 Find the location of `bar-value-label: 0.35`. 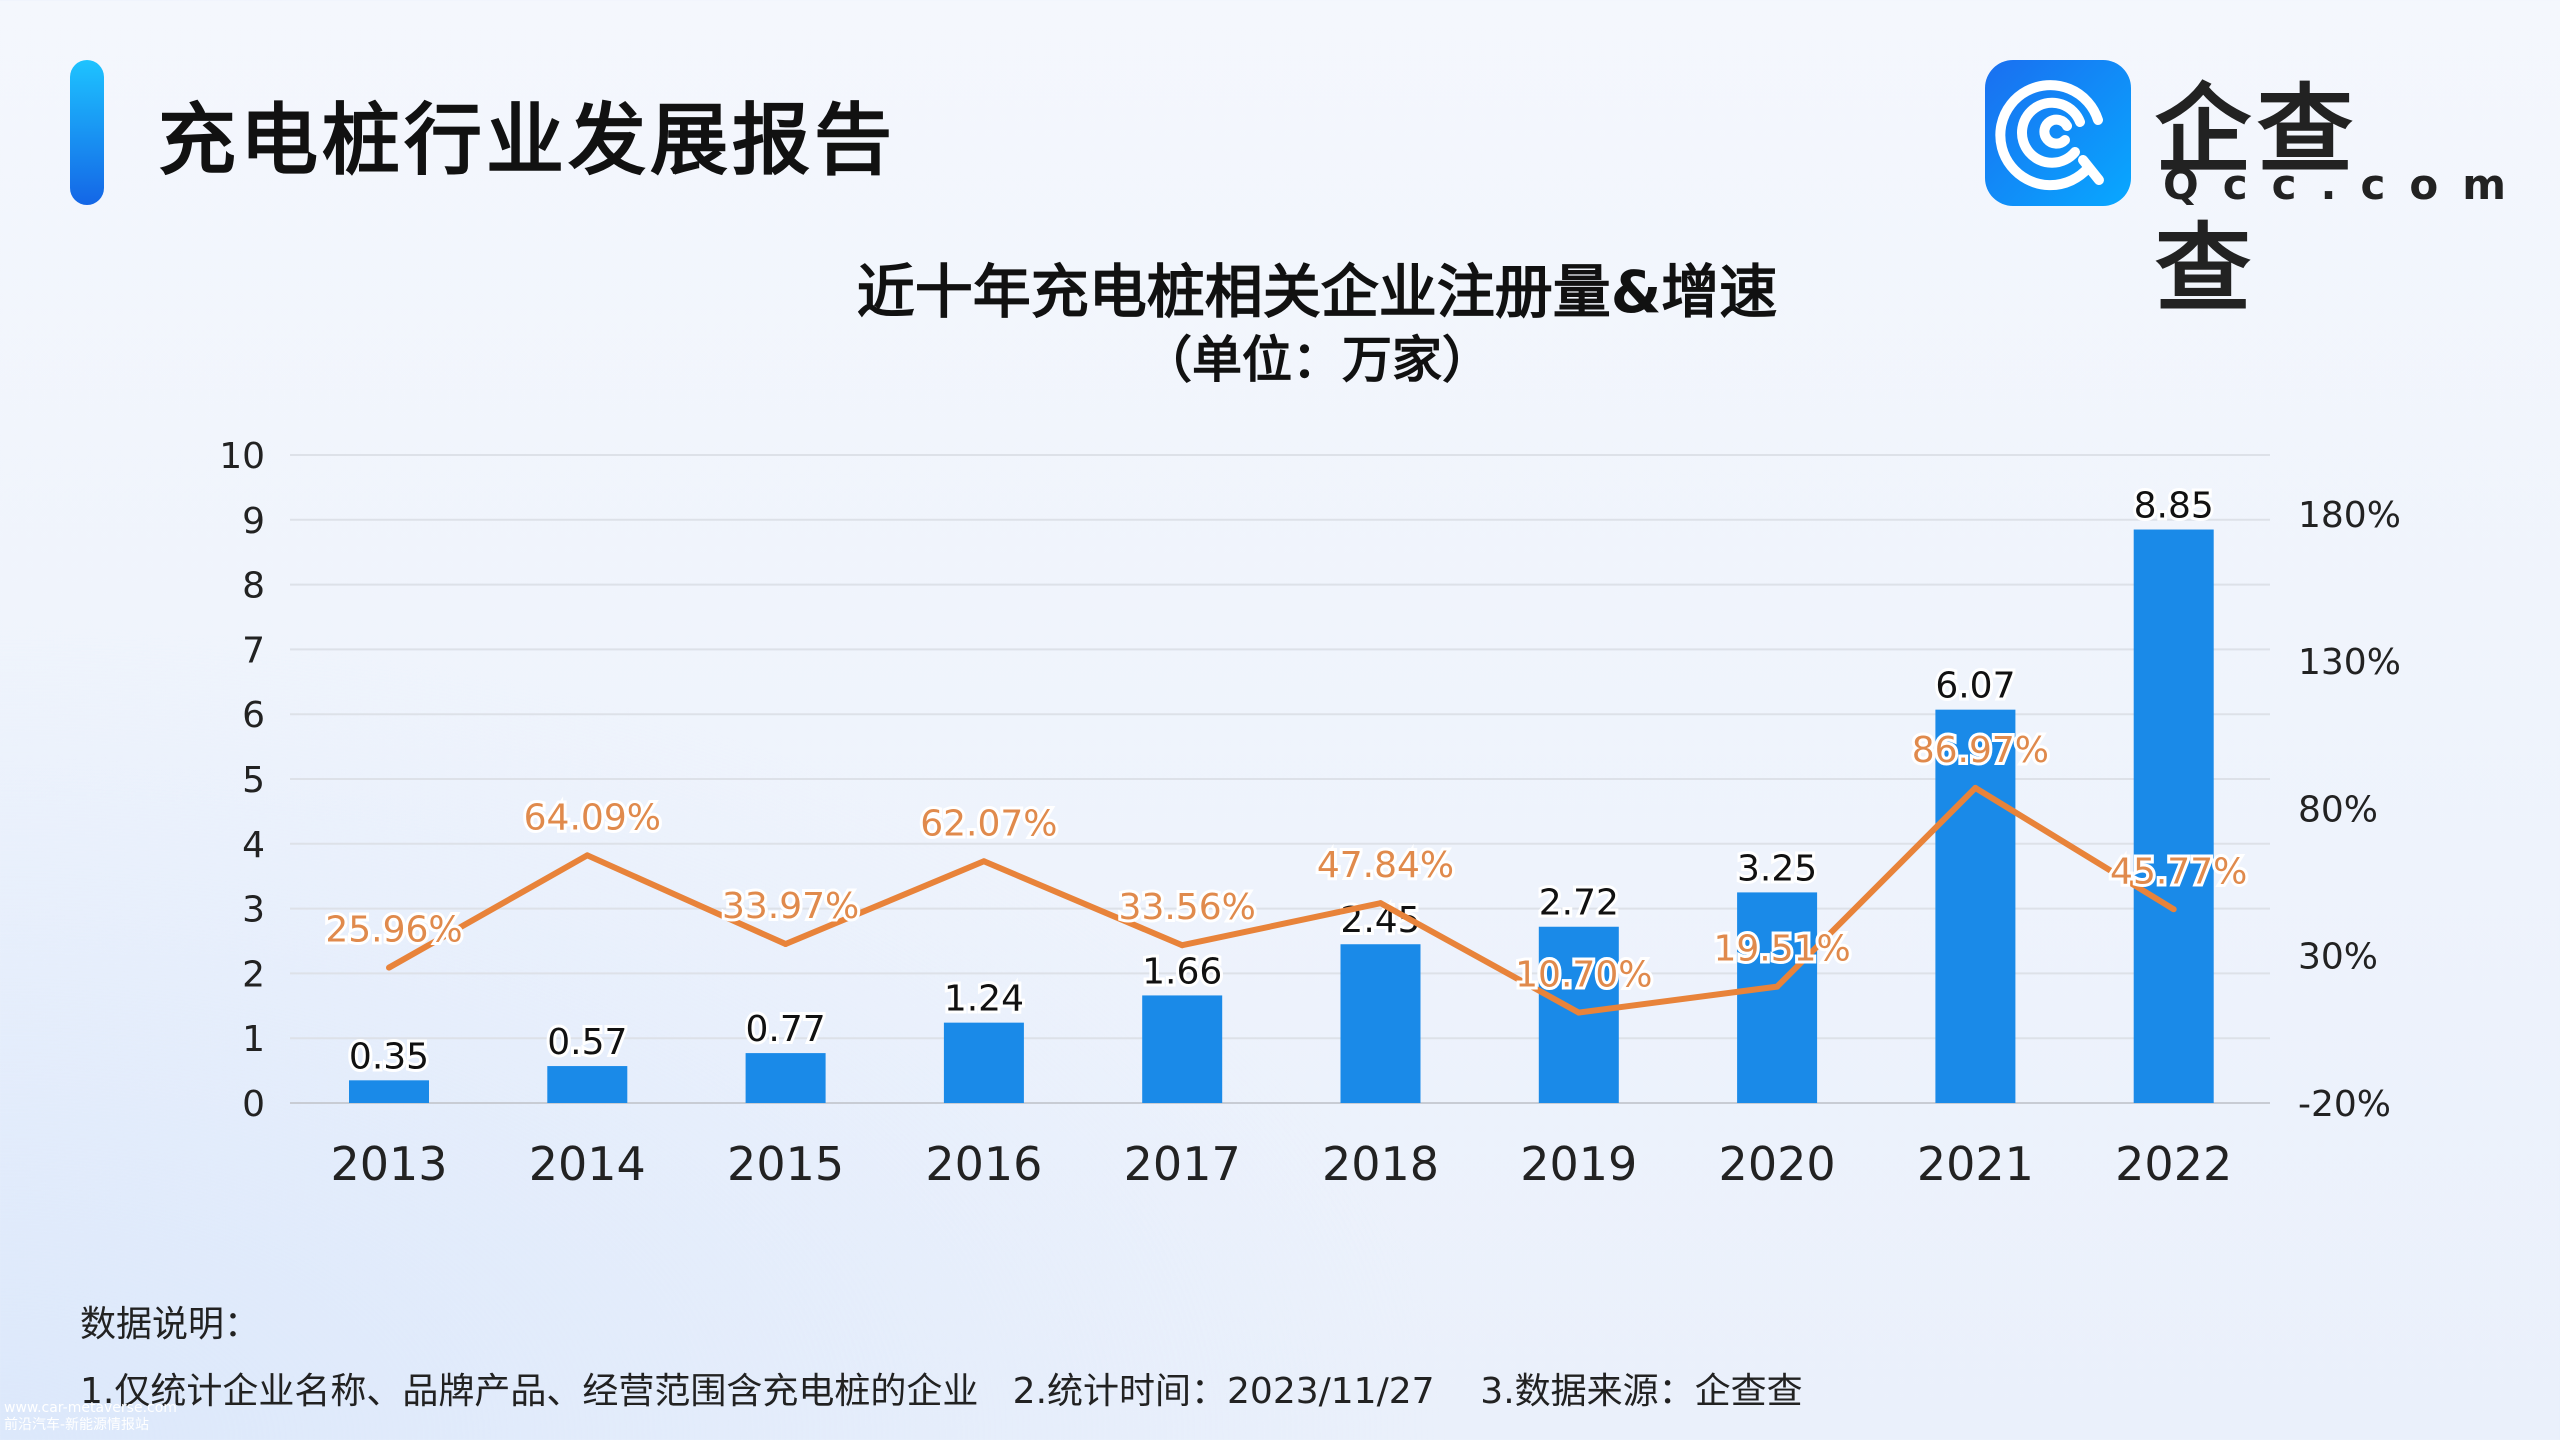

bar-value-label: 0.35 is located at coordinates (389, 1056).